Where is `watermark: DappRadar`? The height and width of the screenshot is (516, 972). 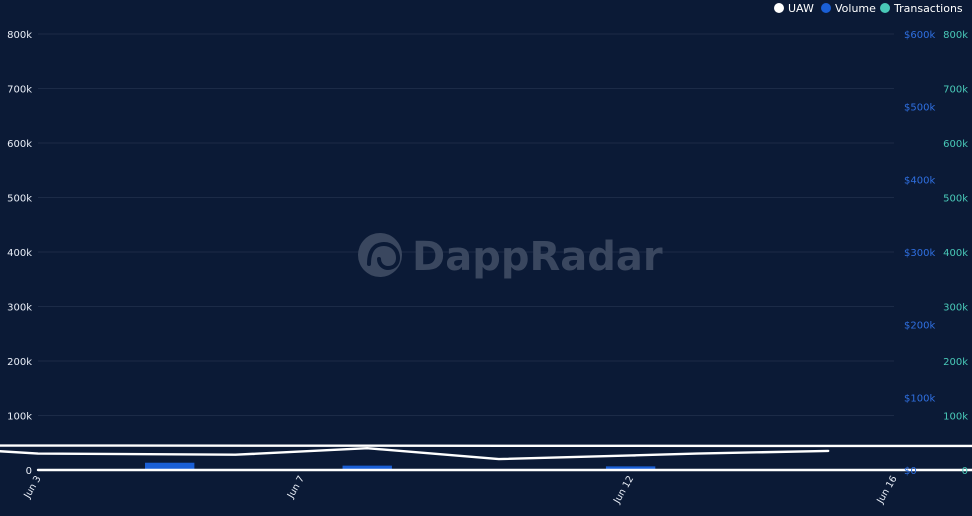
watermark: DappRadar is located at coordinates (510, 256).